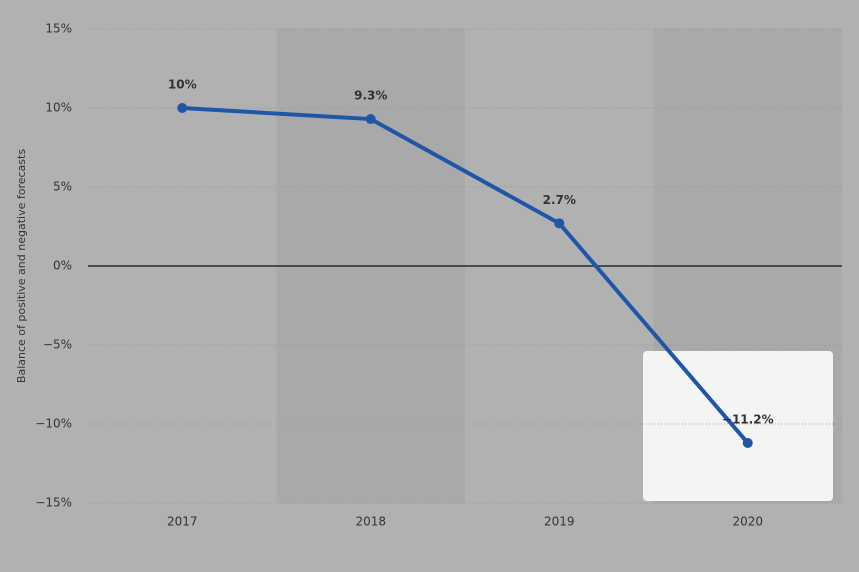 This screenshot has width=859, height=572. What do you see at coordinates (182, 522) in the screenshot?
I see `x-tick-label: 2017` at bounding box center [182, 522].